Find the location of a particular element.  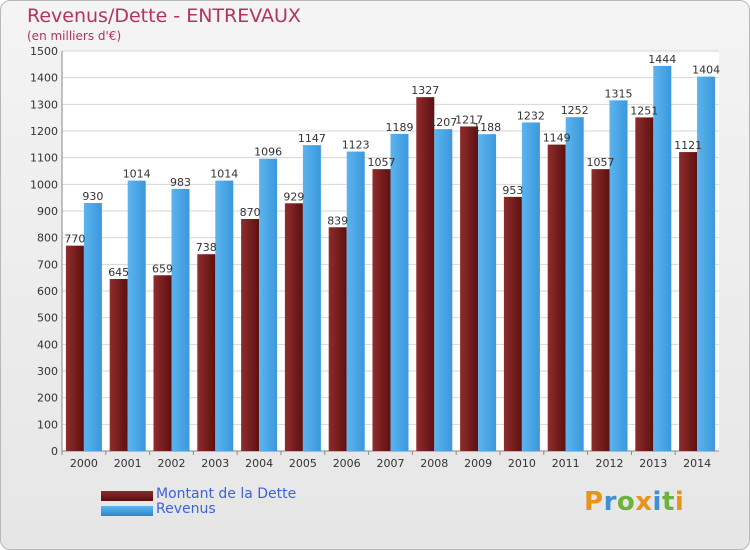

x-tick-label: 2000 is located at coordinates (84, 463).